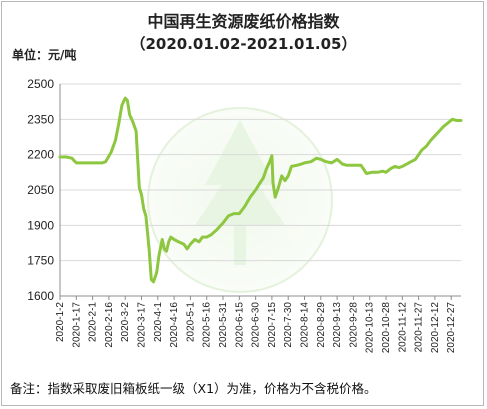 The width and height of the screenshot is (487, 409). Describe the element at coordinates (40, 225) in the screenshot. I see `y-tick-label: 1900` at that location.